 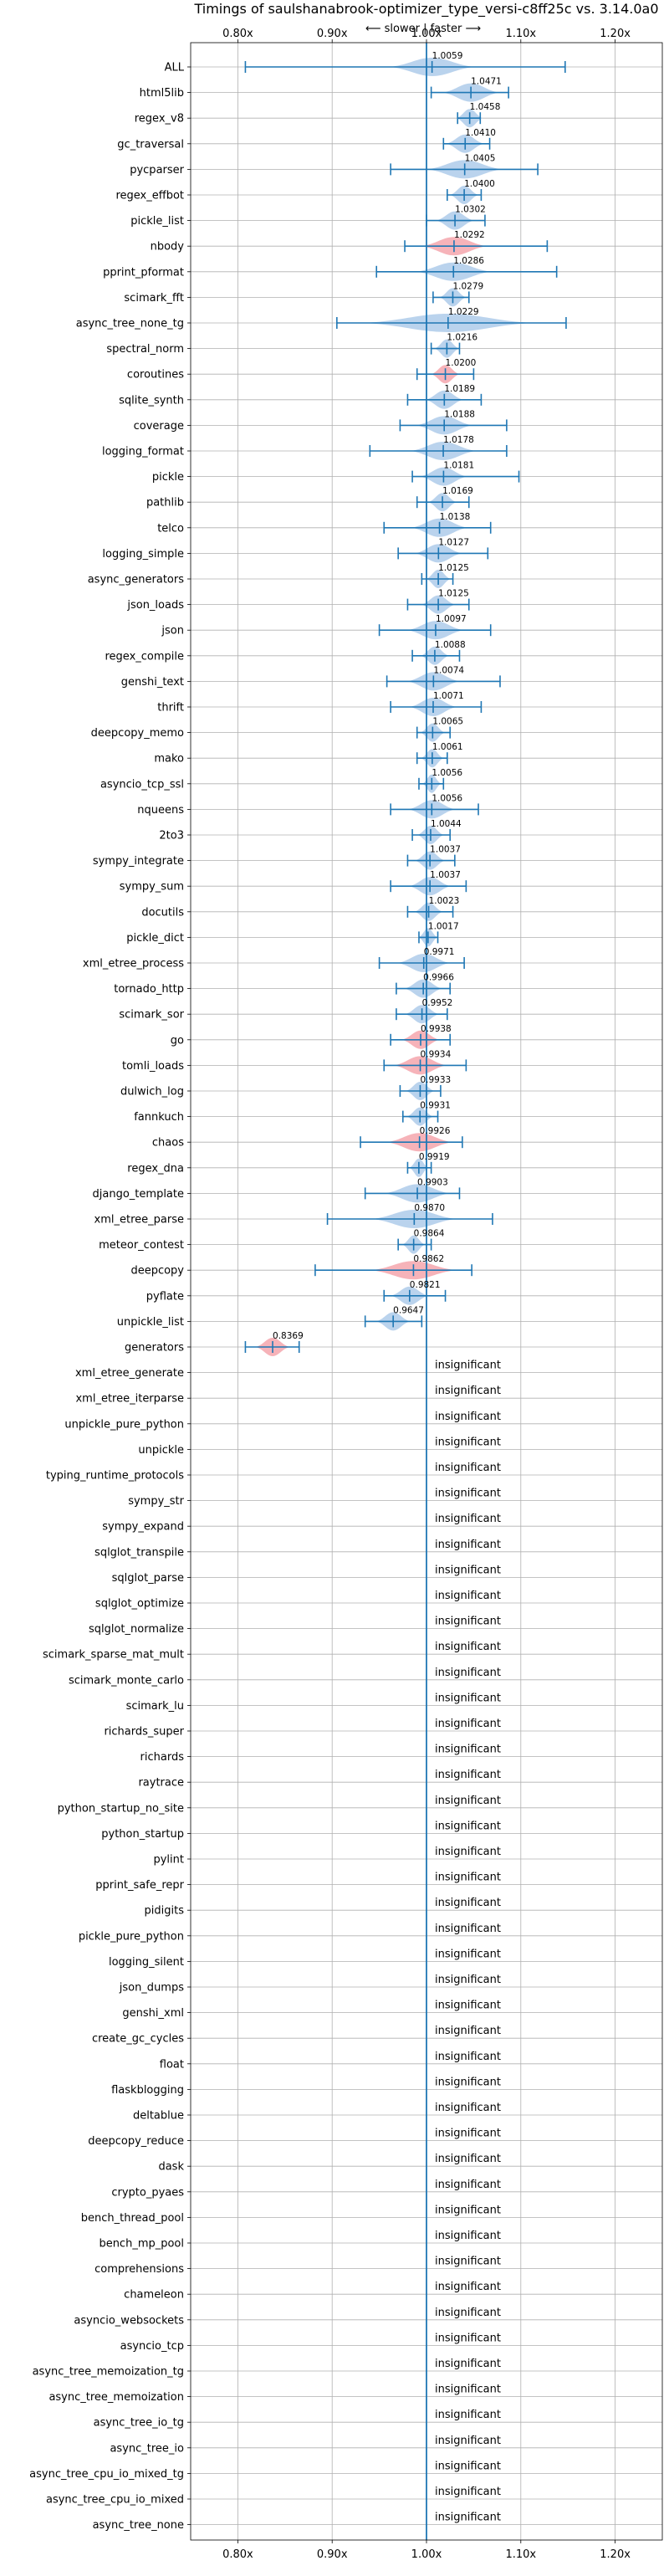 I want to click on benchmark-label: meteor_contest, so click(x=142, y=1246).